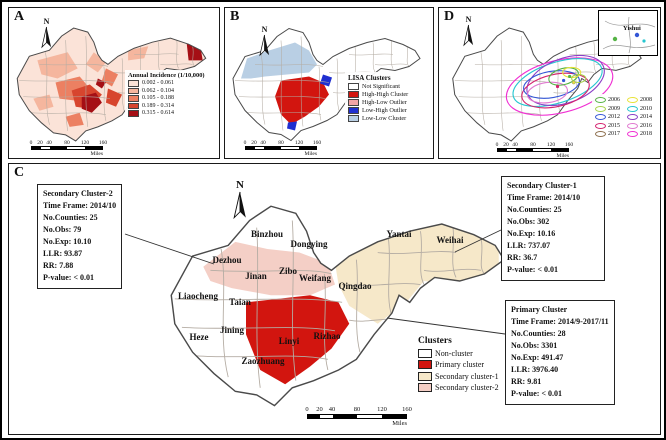 Image resolution: width=666 pixels, height=440 pixels. I want to click on legend-label: Primary cluster, so click(460, 364).